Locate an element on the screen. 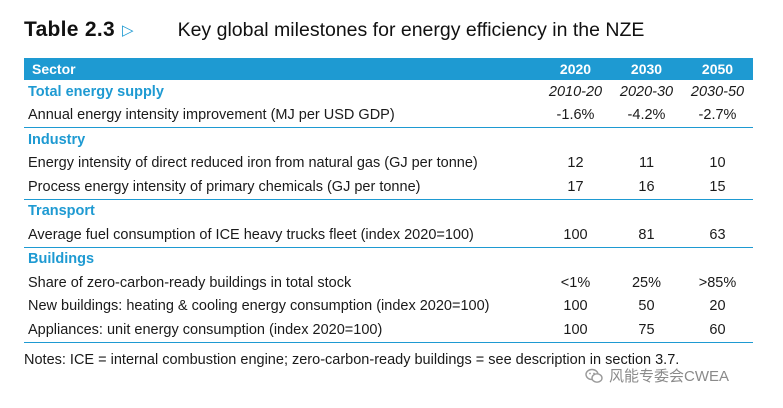  period-label: 2020-30 is located at coordinates (646, 91).